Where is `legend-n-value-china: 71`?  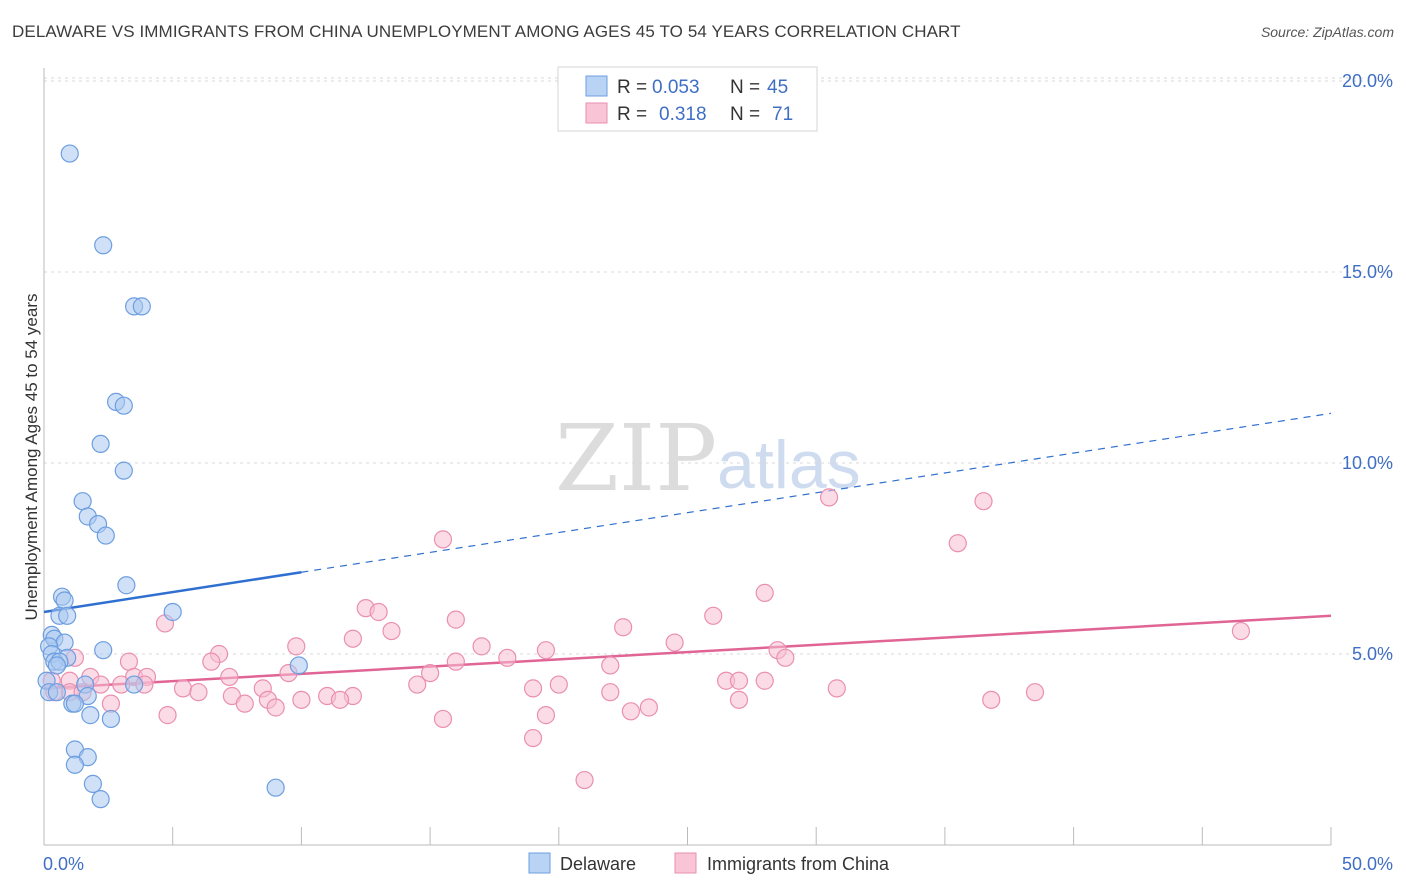 legend-n-value-china: 71 is located at coordinates (782, 114).